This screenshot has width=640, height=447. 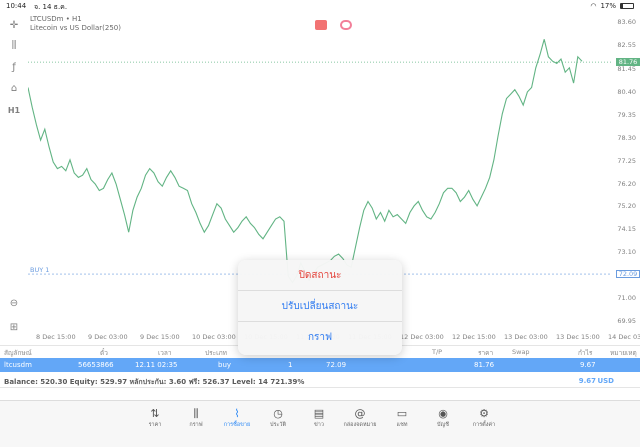 What do you see at coordinates (484, 413) in the screenshot?
I see `settings-icon: ⚙` at bounding box center [484, 413].